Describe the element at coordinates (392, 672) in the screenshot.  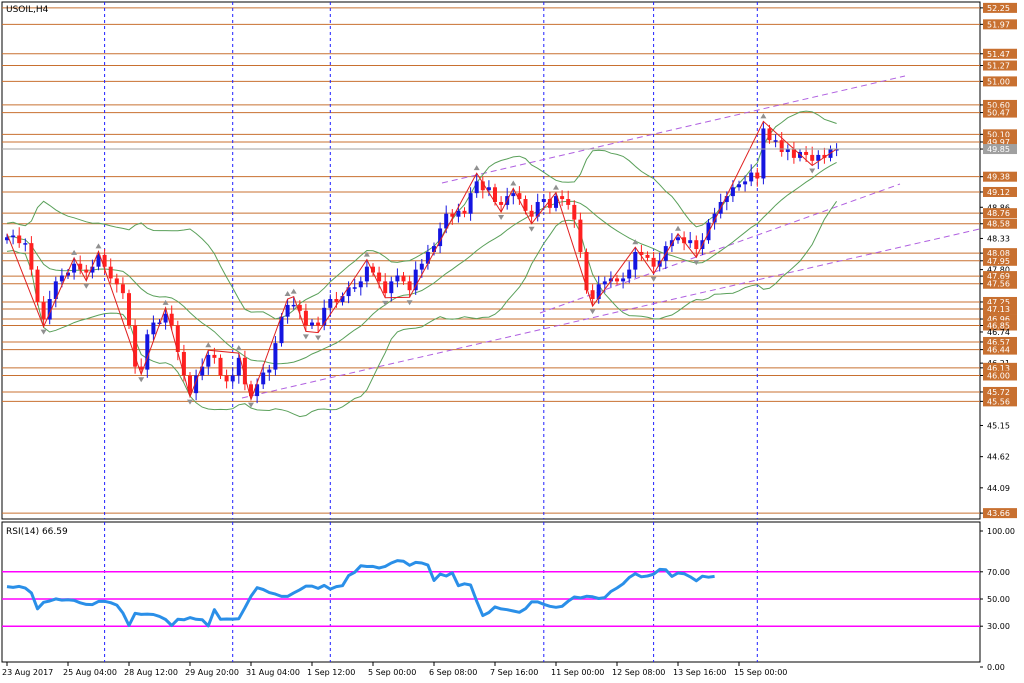
I see `time-tick-label: 5 Sep 00:00` at that location.